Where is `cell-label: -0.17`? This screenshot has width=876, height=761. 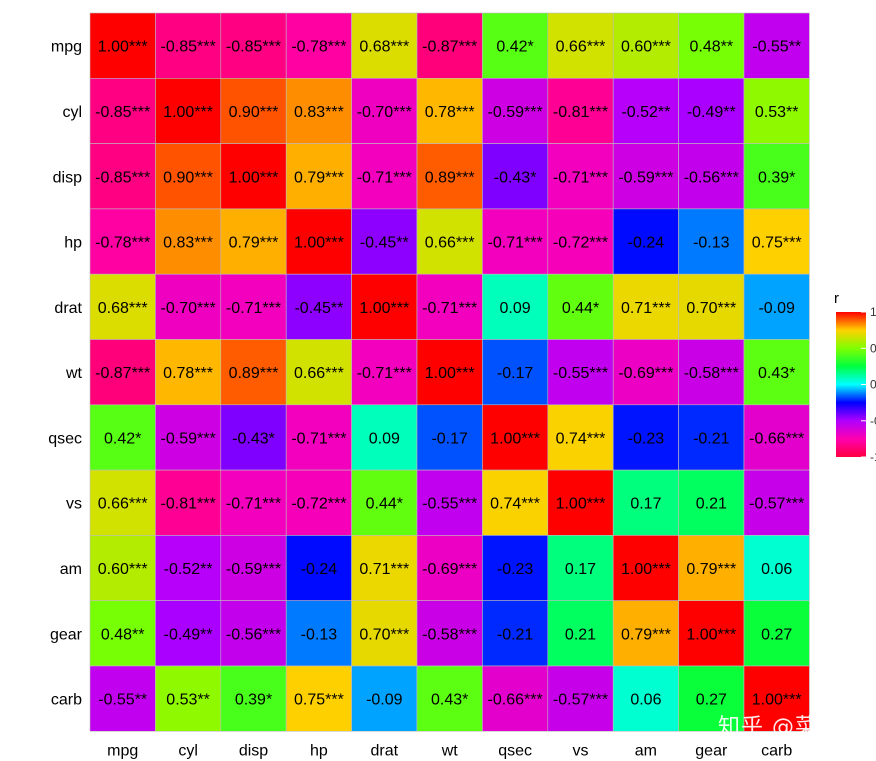
cell-label: -0.17 is located at coordinates (515, 373).